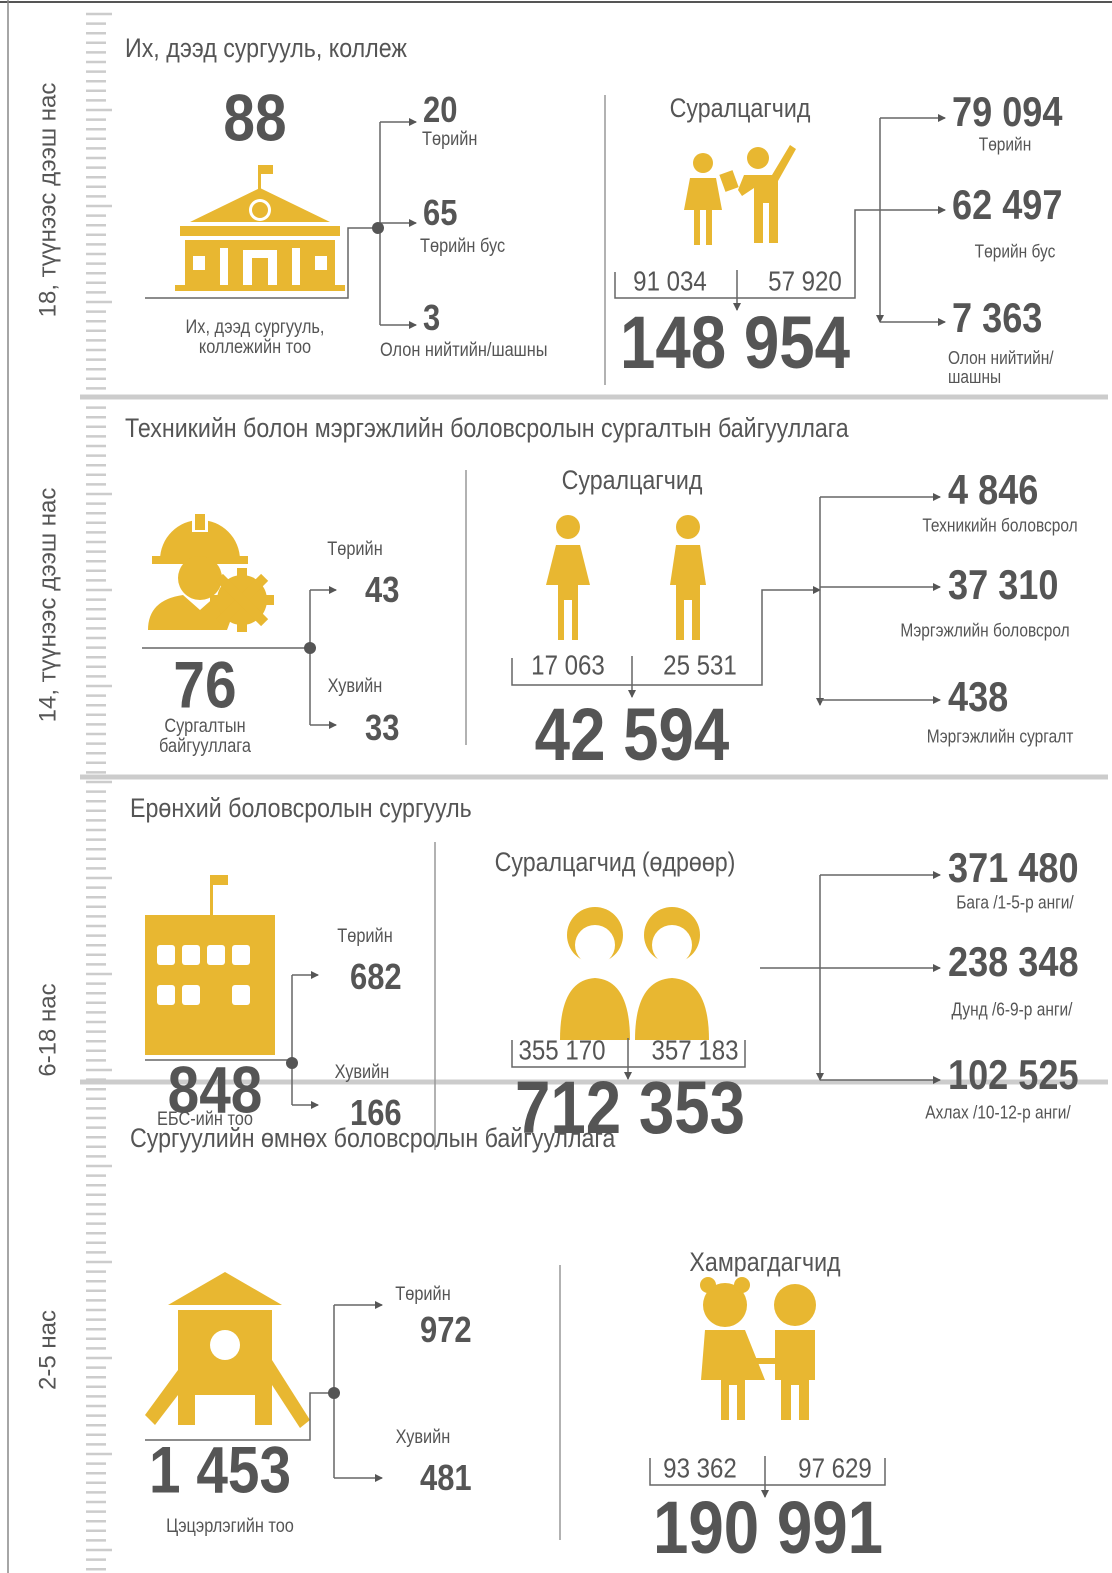 The image size is (1112, 1573). I want to click on institutions-total: 1 453, so click(220, 1469).